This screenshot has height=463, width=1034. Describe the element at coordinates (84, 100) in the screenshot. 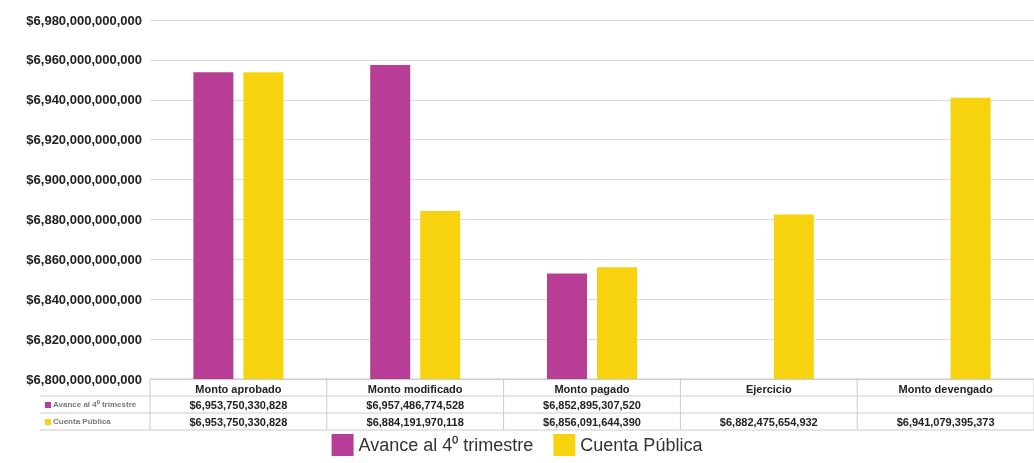

I see `y-tick-label: $6,940,000,000,000` at that location.